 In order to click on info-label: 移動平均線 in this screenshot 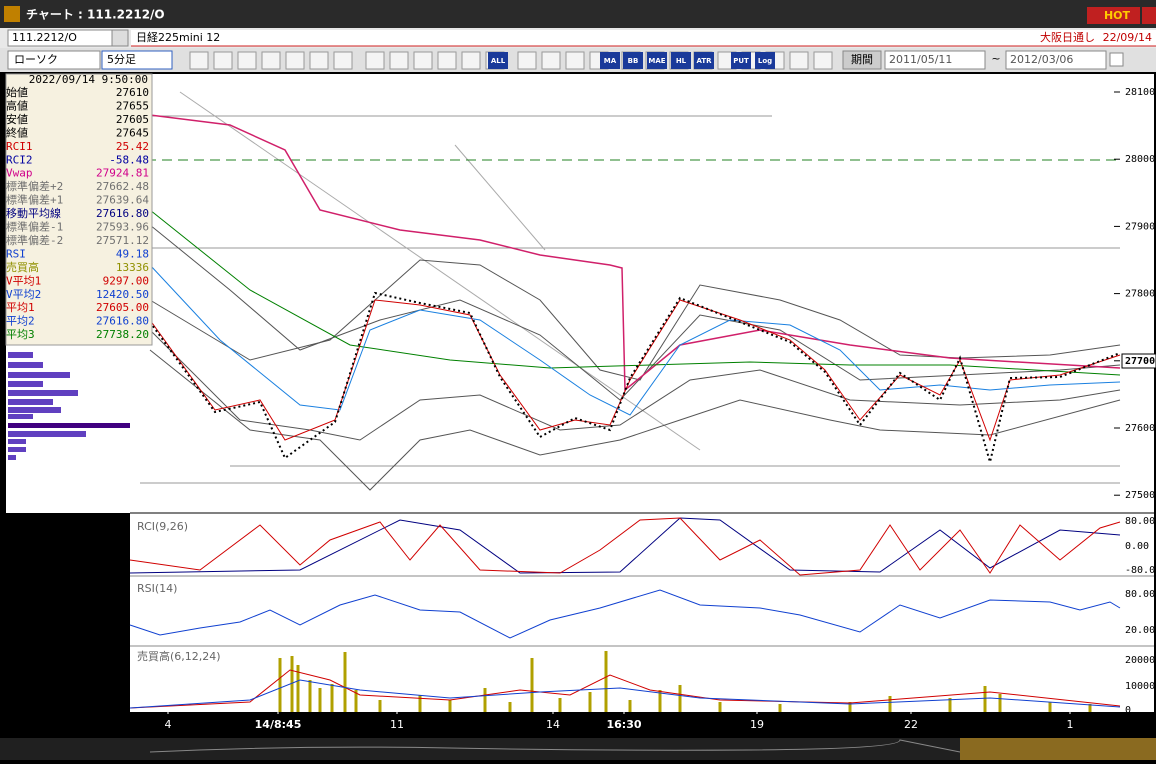, I will do `click(33, 213)`.